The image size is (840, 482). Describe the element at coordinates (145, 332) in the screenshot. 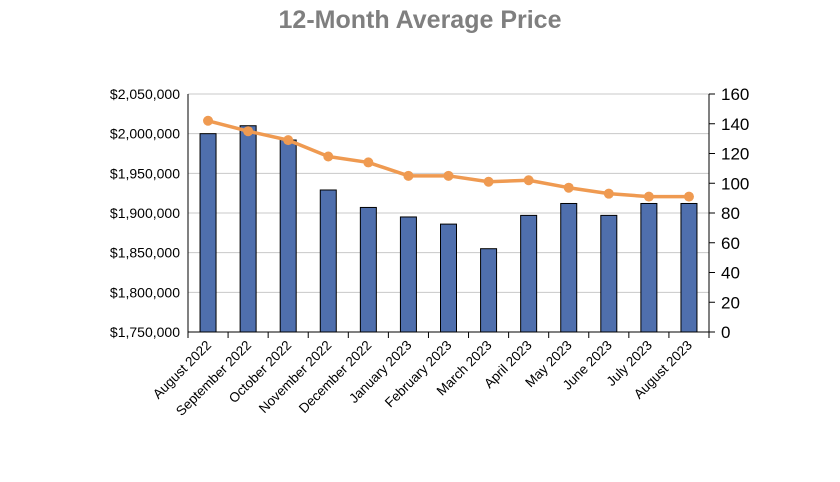

I see `y-left-tick-label: $1,750,000` at that location.